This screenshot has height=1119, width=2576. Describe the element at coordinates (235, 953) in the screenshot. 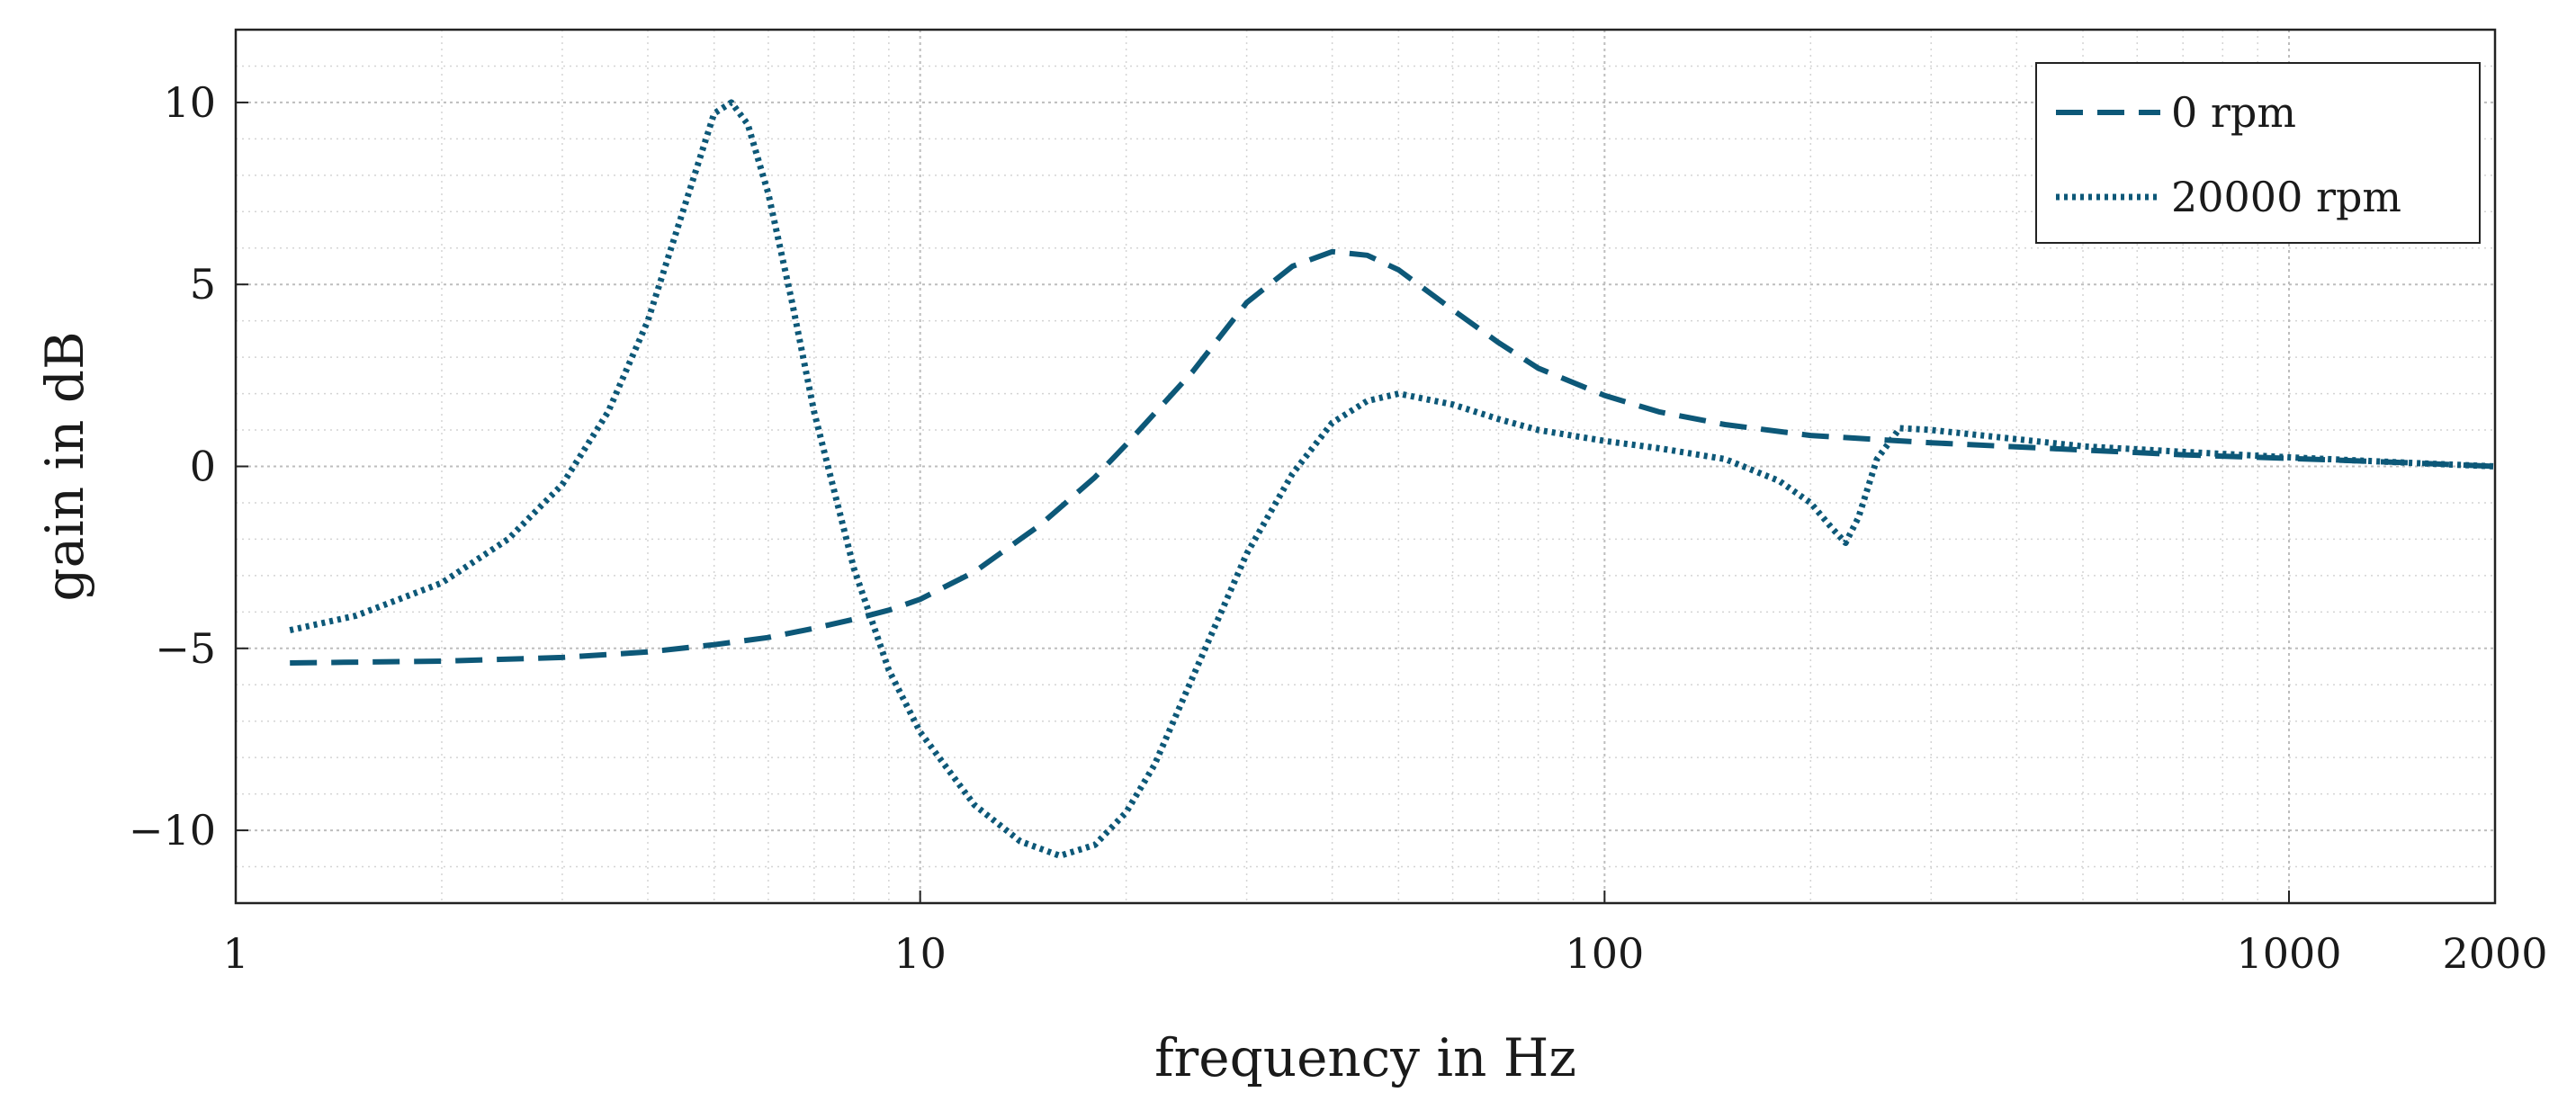

I see `x-tick-label: 1` at that location.